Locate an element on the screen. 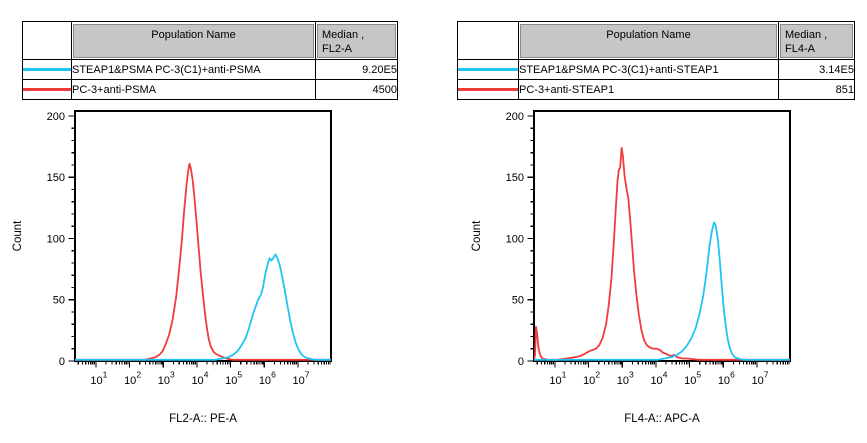 This screenshot has width=867, height=443. median-value-cell: 851 is located at coordinates (816, 89).